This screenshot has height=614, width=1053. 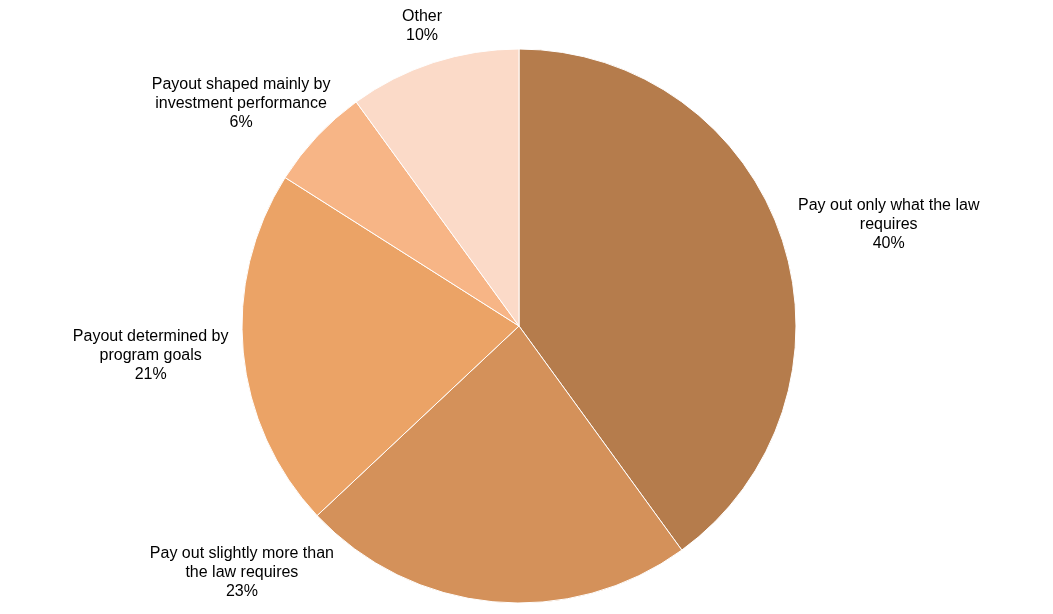 What do you see at coordinates (422, 16) in the screenshot?
I see `slice-label: Other` at bounding box center [422, 16].